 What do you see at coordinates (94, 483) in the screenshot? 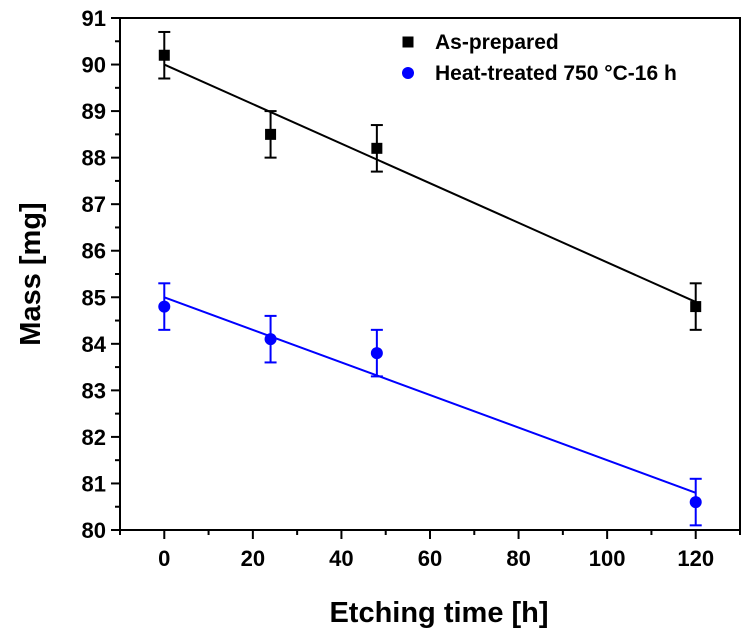
I see `y-tick-label: 81` at bounding box center [94, 483].